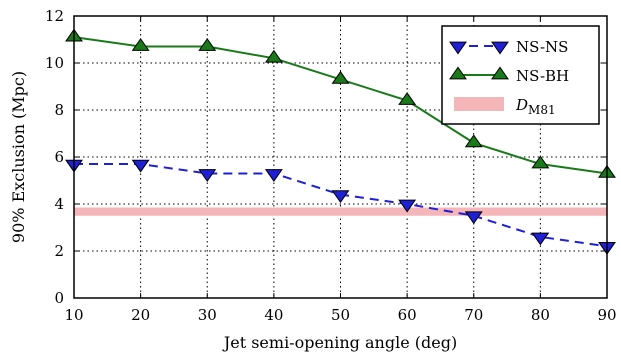 The width and height of the screenshot is (621, 354). I want to click on ns-bh-legend-label: NS-BH, so click(542, 76).